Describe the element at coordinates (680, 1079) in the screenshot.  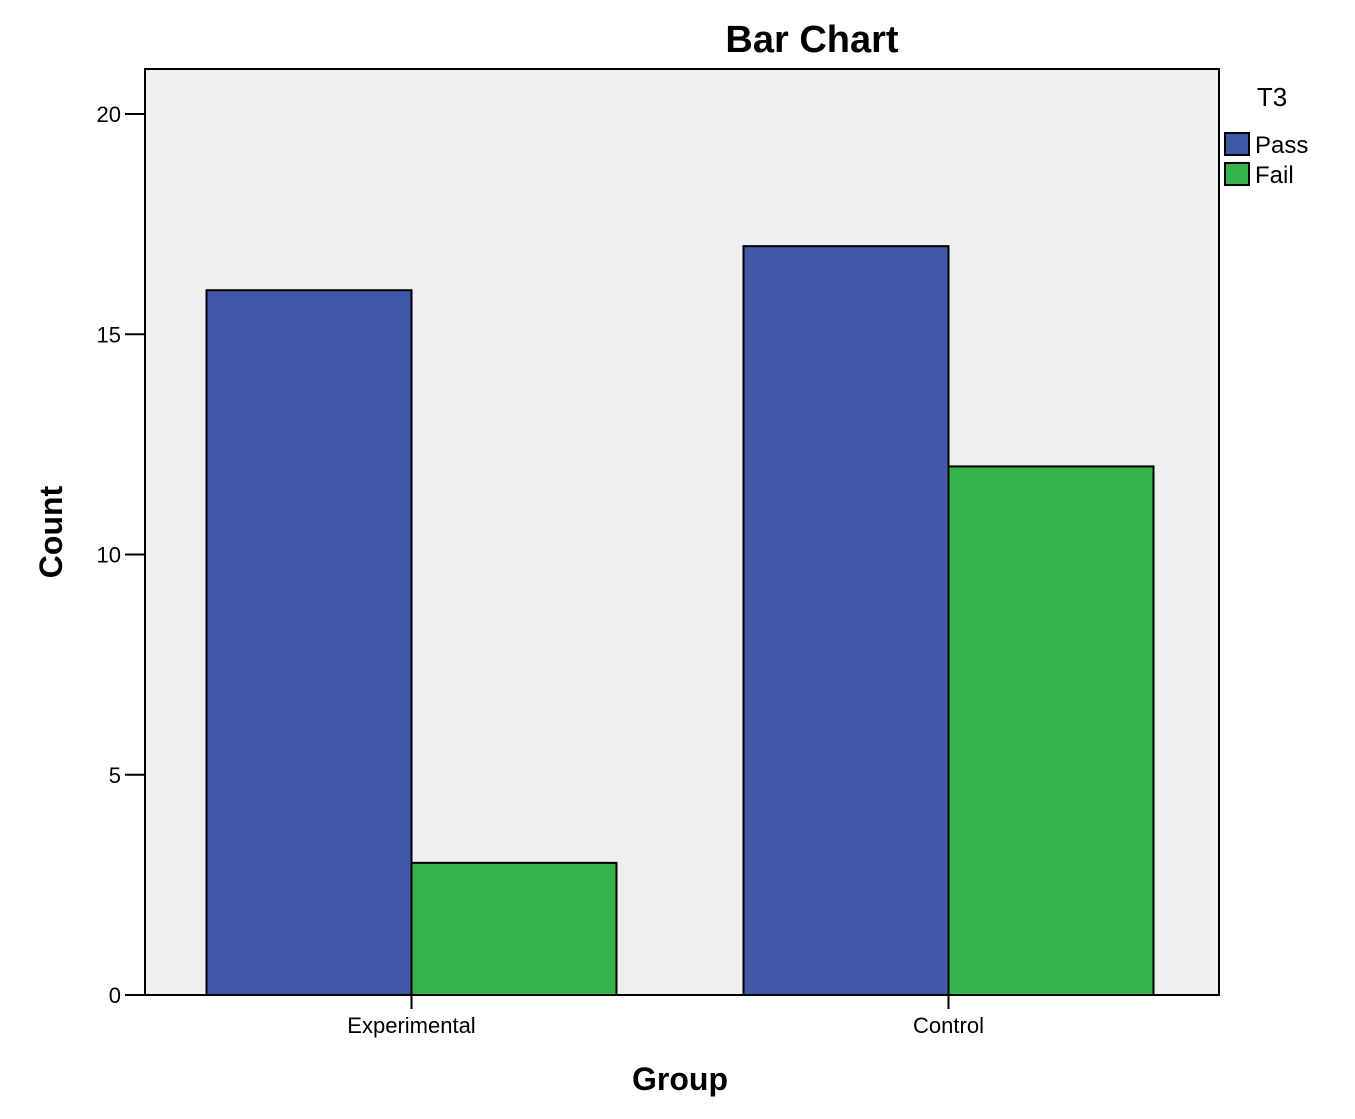
I see `x-axis-title: Group` at that location.